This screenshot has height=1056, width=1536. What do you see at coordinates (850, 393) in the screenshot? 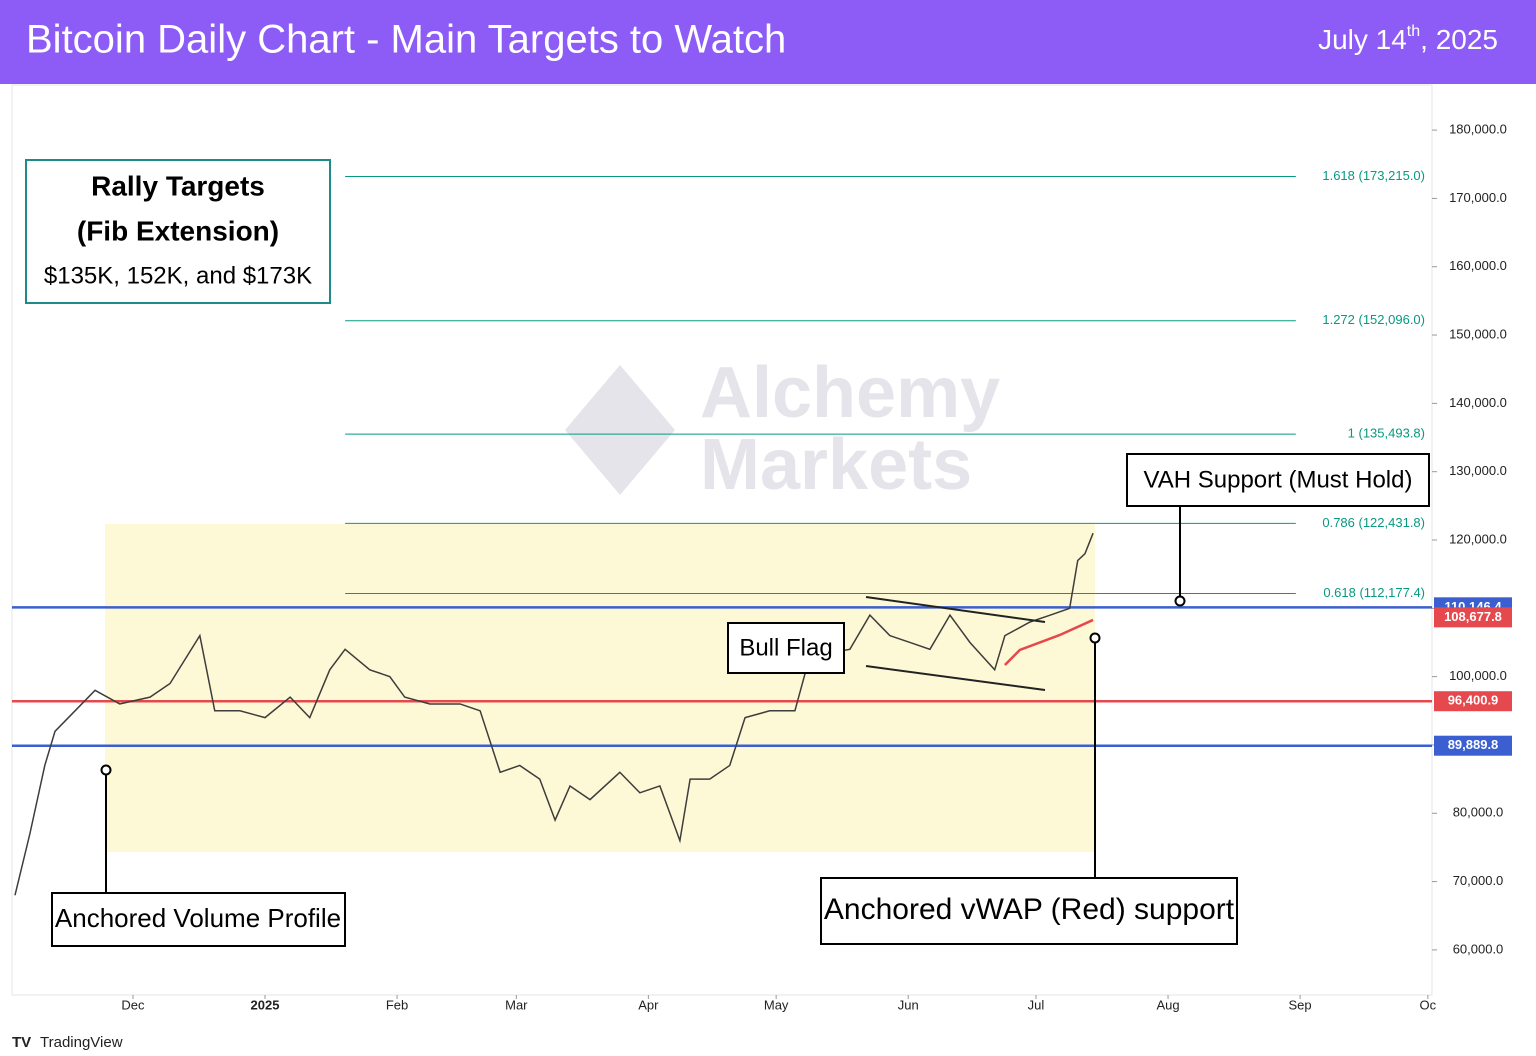
I see `watermark-text: Alchemy` at bounding box center [850, 393].